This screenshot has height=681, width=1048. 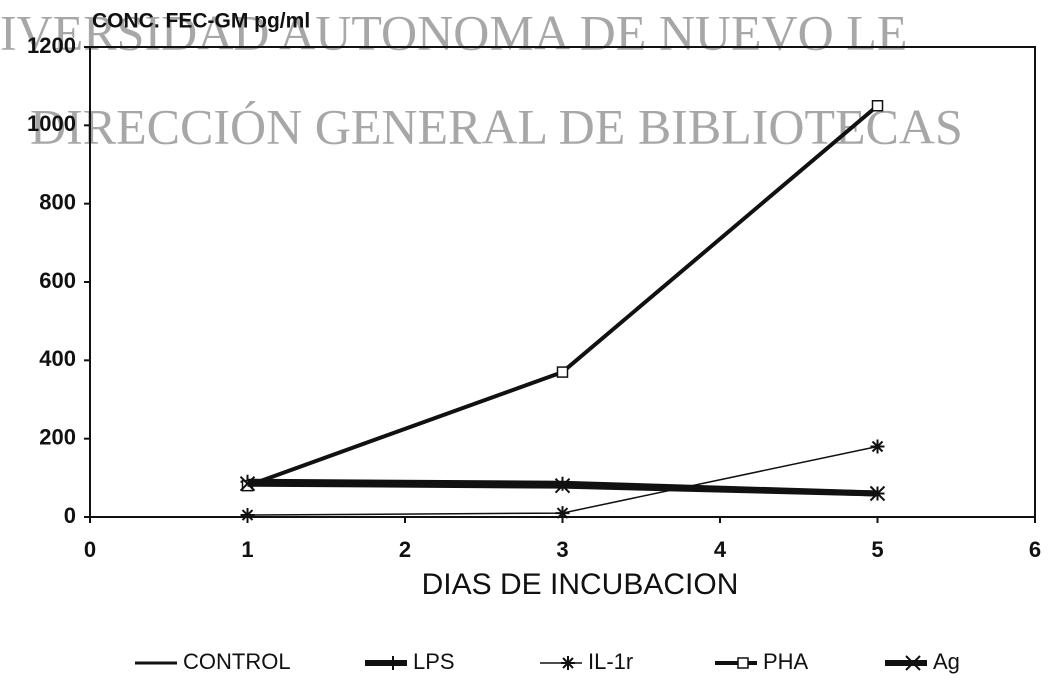 What do you see at coordinates (247, 549) in the screenshot?
I see `x-tick-label: 1` at bounding box center [247, 549].